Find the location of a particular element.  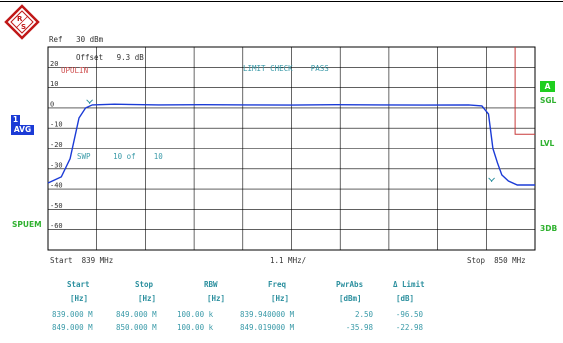

table-cell: 2.50 is located at coordinates (363, 314).